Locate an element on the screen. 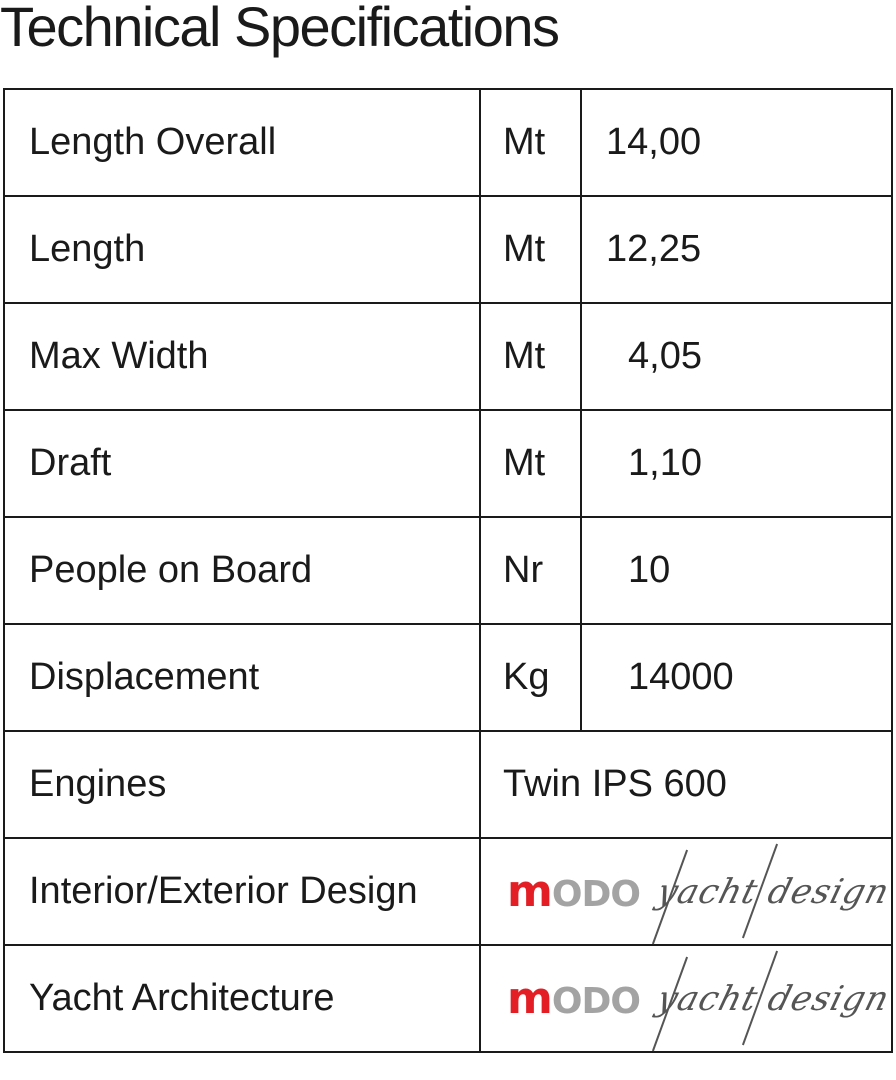  spec-label: Interior/Exterior Design is located at coordinates (242, 891).